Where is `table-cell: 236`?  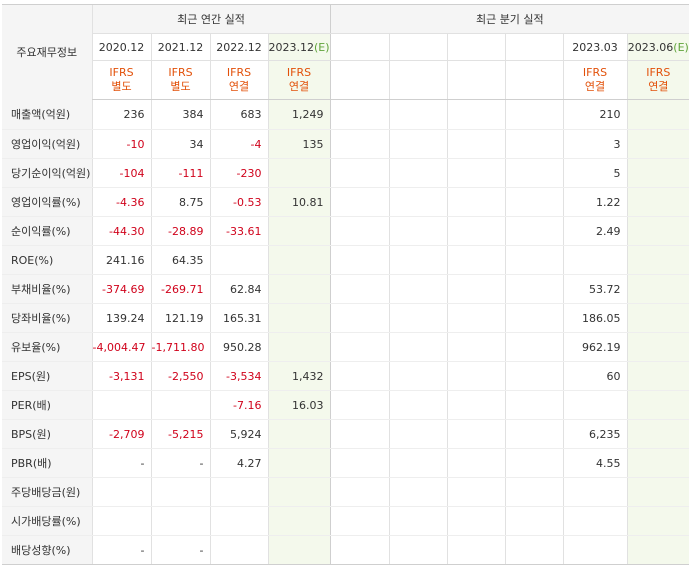
table-cell: 236 is located at coordinates (121, 114).